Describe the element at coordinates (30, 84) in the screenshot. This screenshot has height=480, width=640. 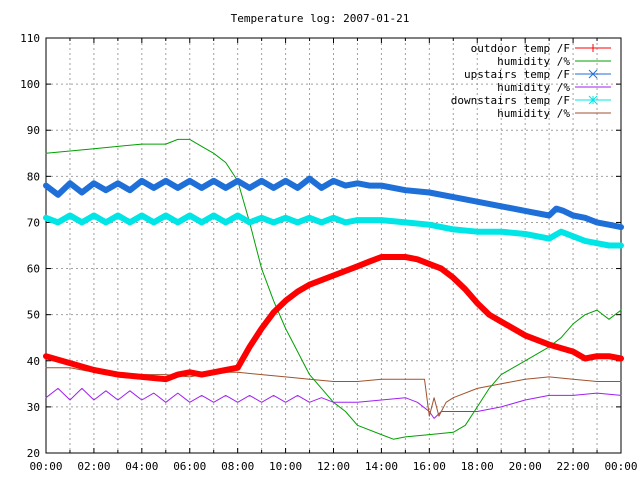
I see `y-tick-label: 100` at that location.